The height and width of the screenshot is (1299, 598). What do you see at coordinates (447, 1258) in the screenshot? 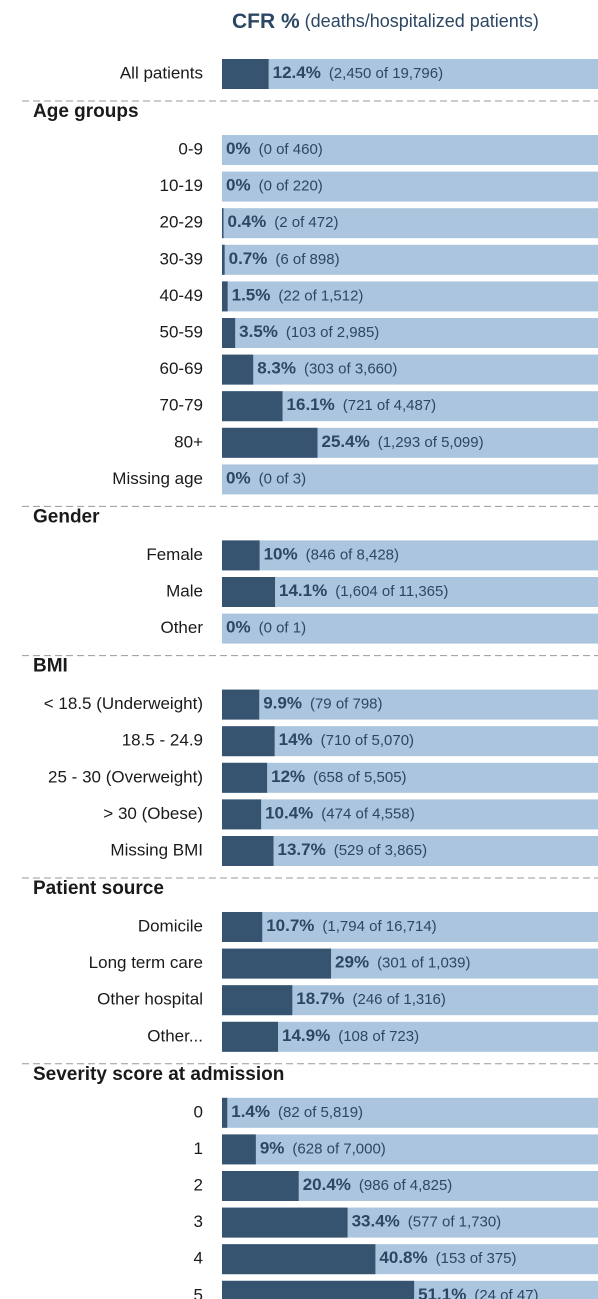
I see `value-label: 40.8% (153 of 375)` at bounding box center [447, 1258].